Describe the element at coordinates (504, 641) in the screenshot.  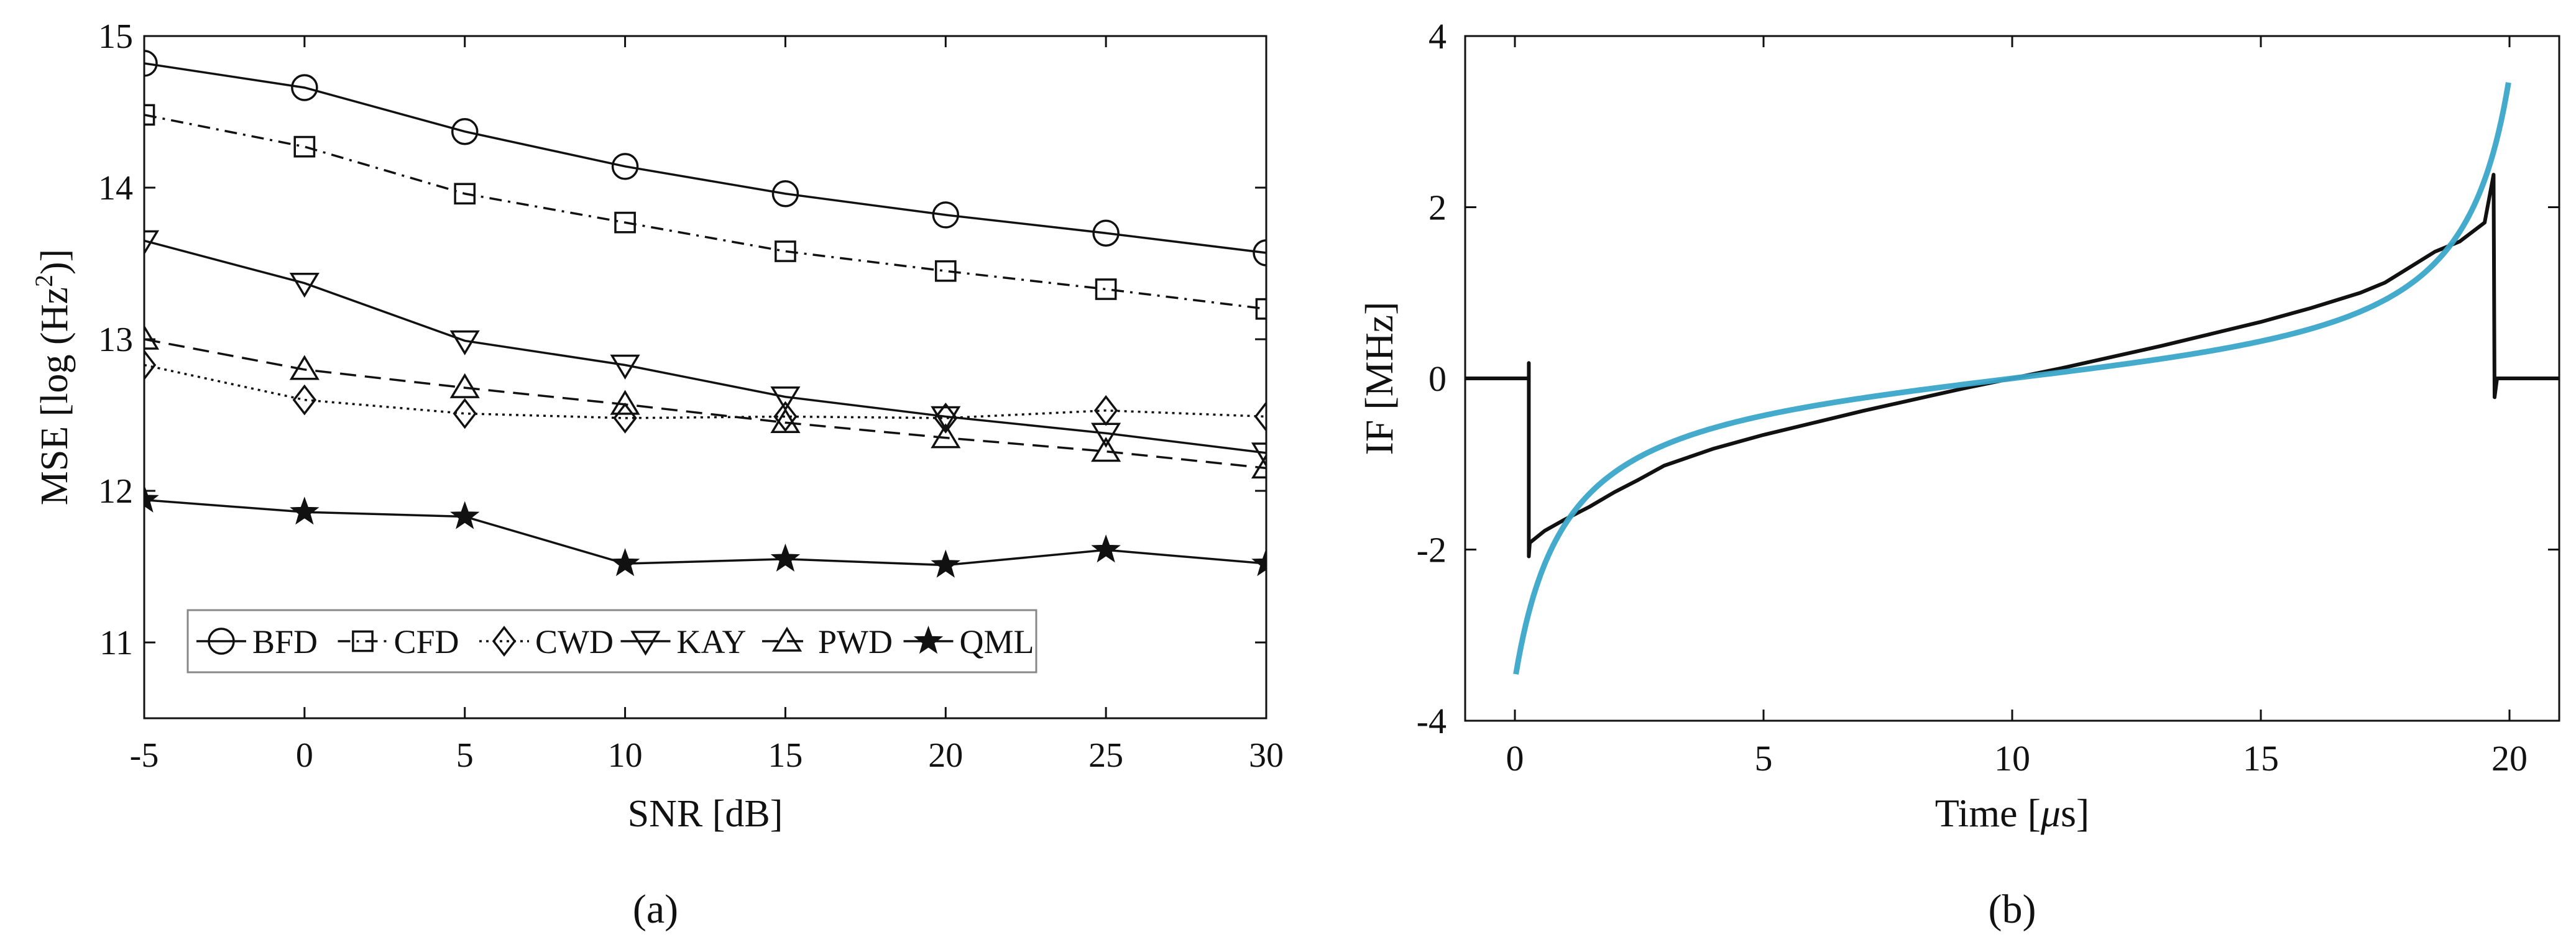
I see `legend-marker-cwd` at that location.